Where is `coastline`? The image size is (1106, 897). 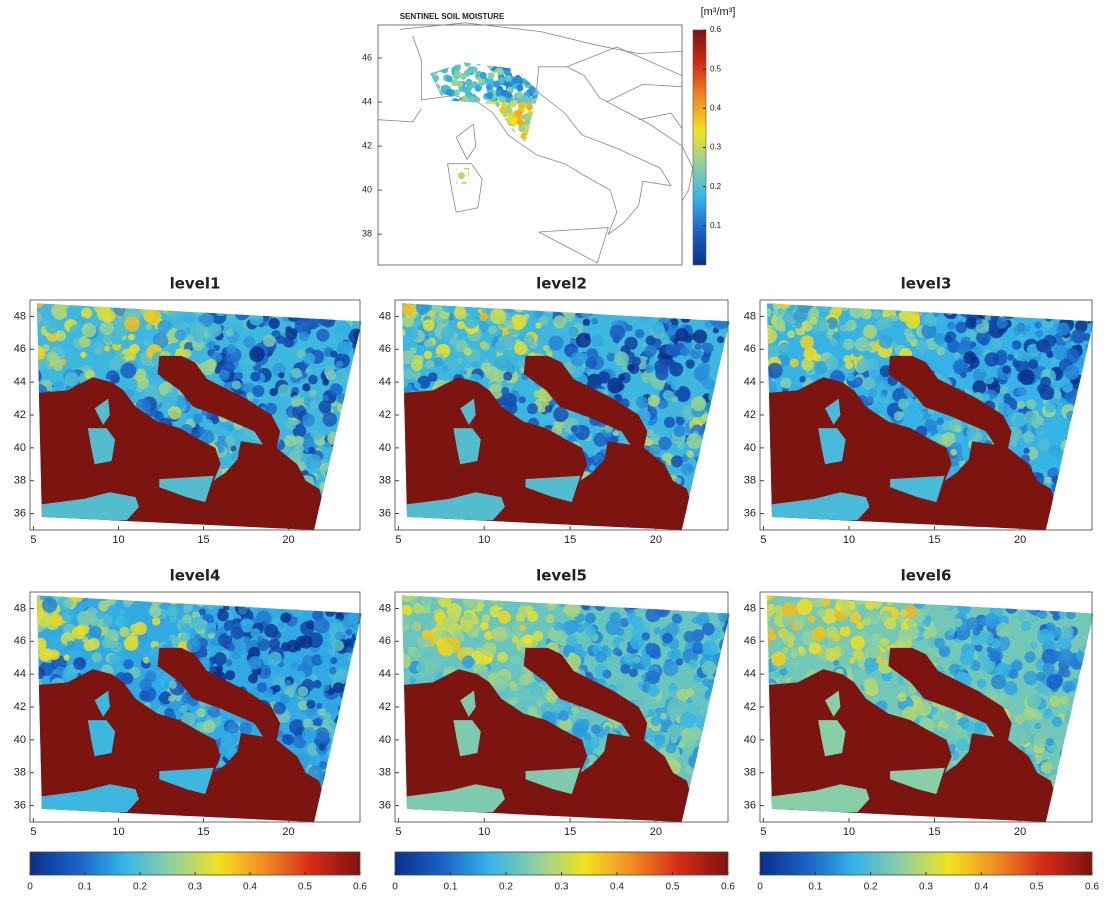 coastline is located at coordinates (624, 61).